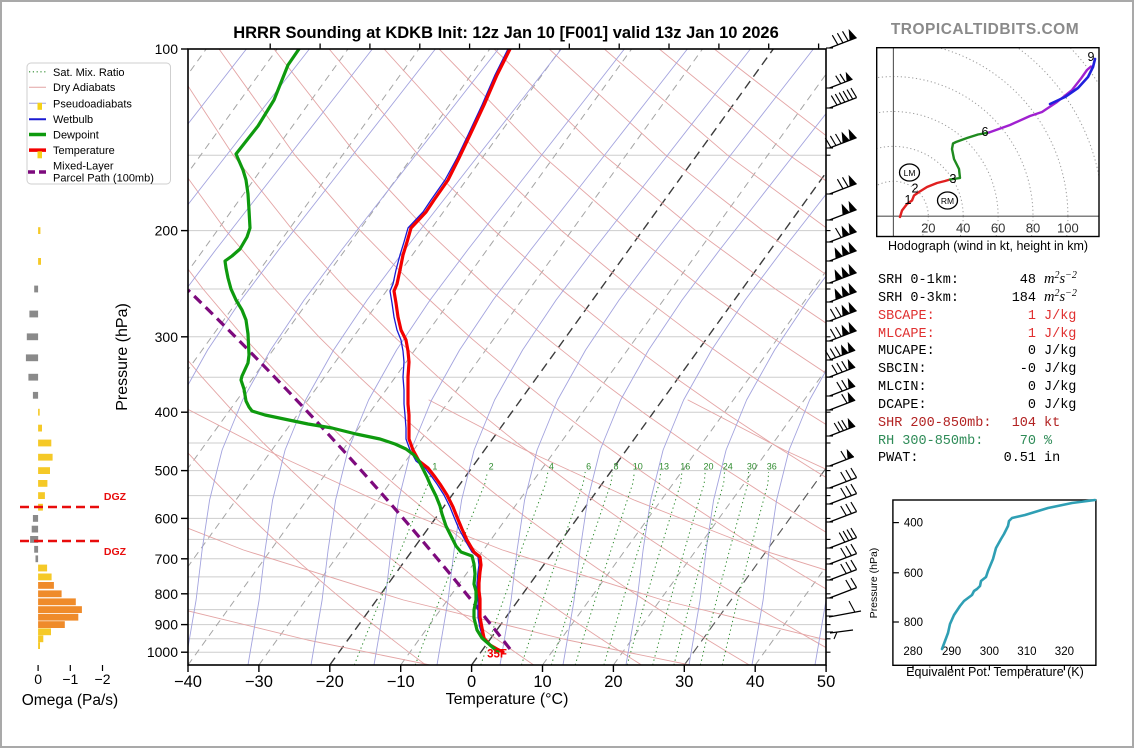 This screenshot has width=1134, height=748. Describe the element at coordinates (947, 201) in the screenshot. I see `svg-text: RM` at that location.